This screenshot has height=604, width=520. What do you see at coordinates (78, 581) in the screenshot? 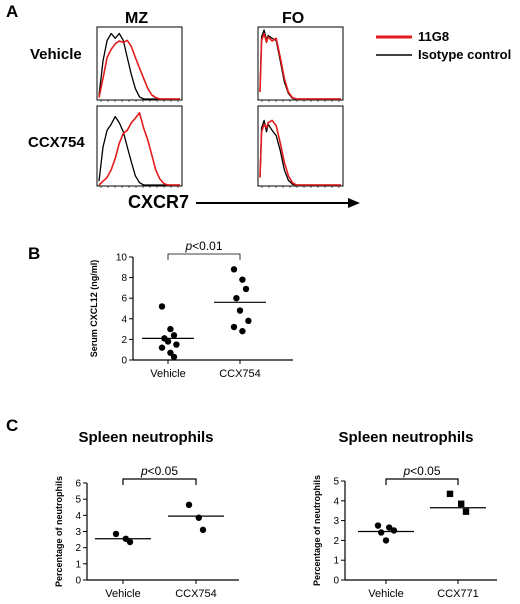
I see `panel-c1-y-tick-label: 0` at bounding box center [78, 581].